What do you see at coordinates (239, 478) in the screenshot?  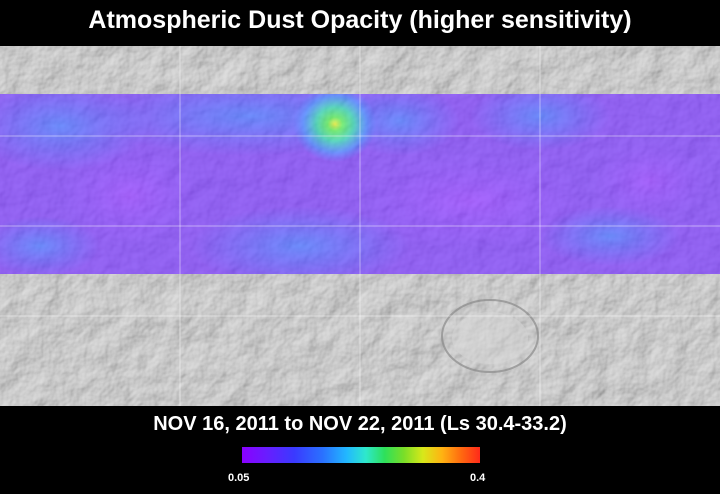 I see `colorbar-min-label: 0.05` at bounding box center [239, 478].